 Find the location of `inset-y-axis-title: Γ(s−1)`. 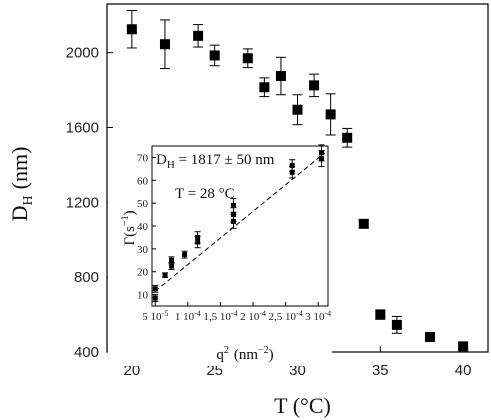

inset-y-axis-title: Γ(s−1) is located at coordinates (129, 227).